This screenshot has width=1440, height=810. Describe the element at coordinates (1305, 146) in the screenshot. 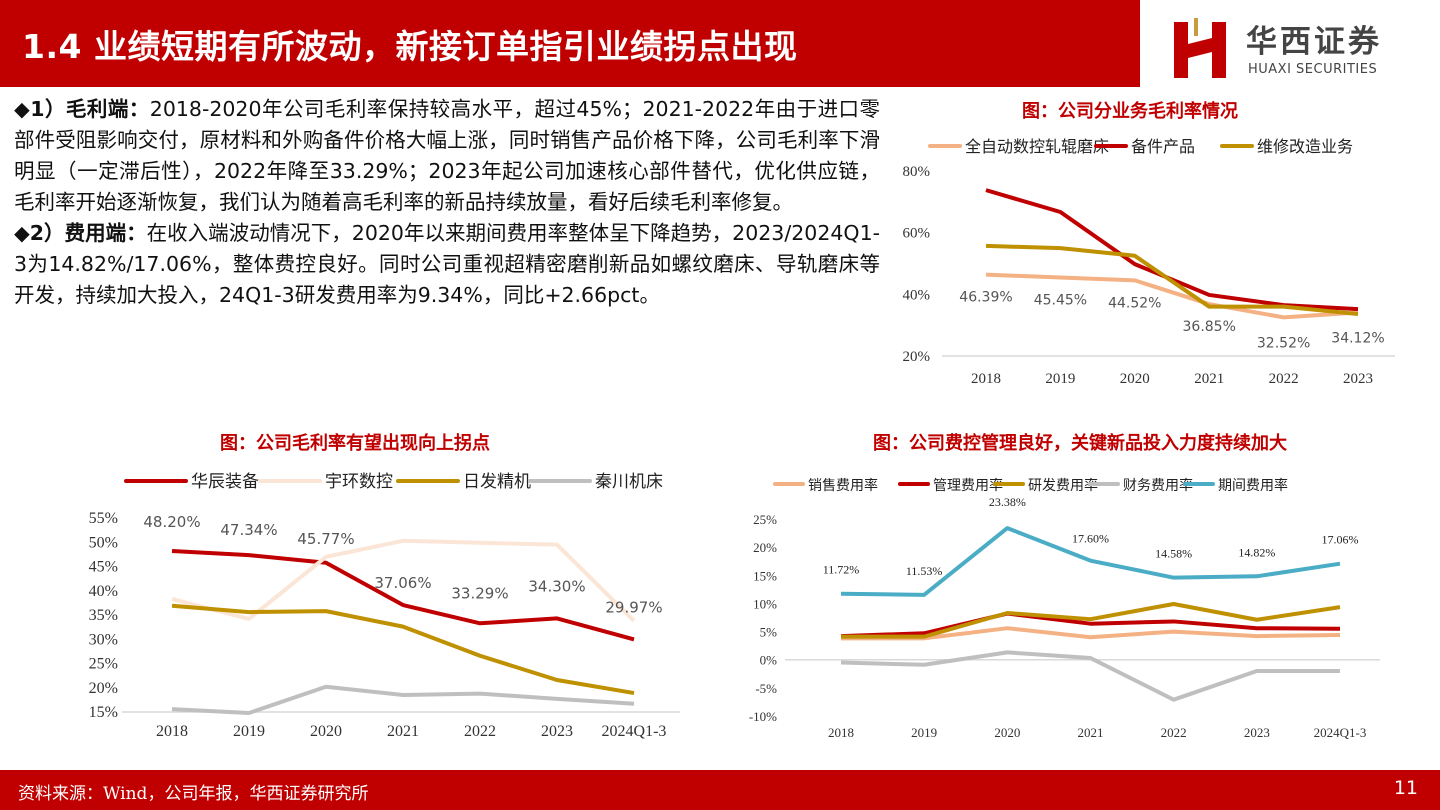

I see `legend-label: 维修改造业务` at that location.